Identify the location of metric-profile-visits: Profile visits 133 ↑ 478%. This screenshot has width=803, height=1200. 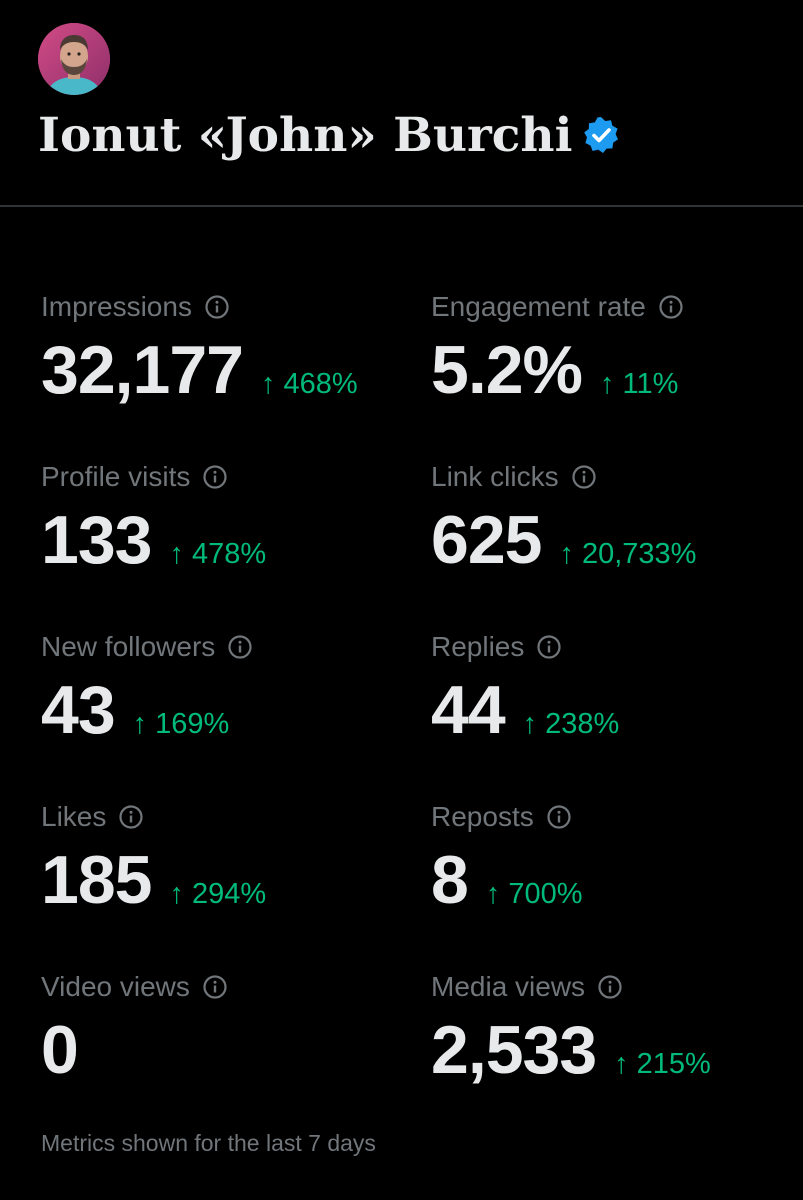
(221, 532).